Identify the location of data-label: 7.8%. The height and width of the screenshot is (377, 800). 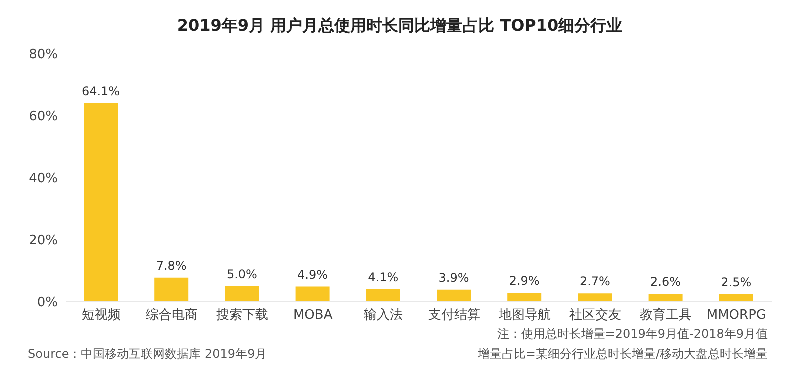
(171, 265).